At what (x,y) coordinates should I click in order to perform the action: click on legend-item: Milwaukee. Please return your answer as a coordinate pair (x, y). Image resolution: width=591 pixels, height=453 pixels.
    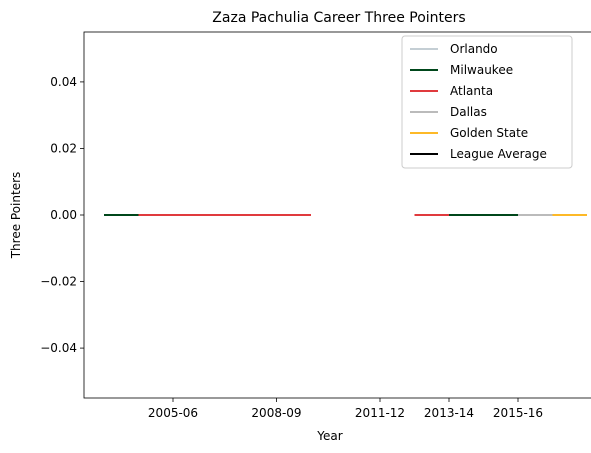
    Looking at the image, I should click on (461, 70).